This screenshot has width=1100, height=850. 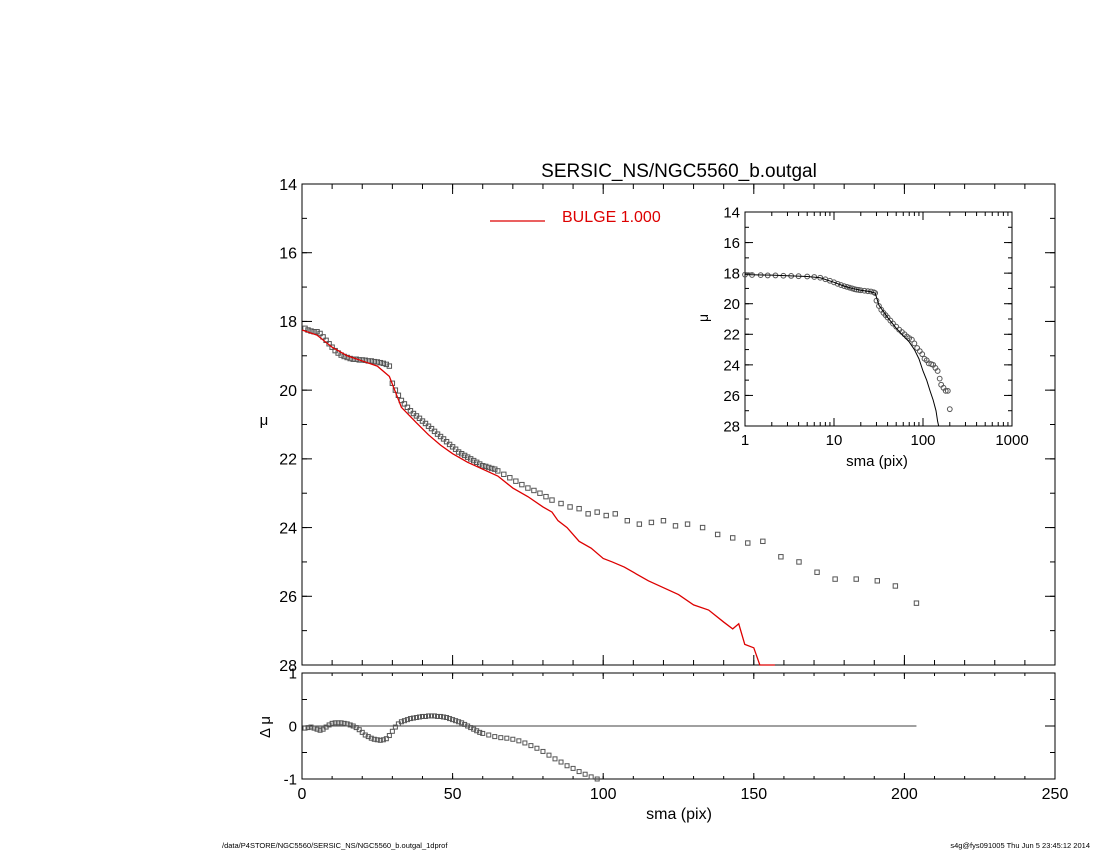 I want to click on inset-background, so click(x=878, y=319).